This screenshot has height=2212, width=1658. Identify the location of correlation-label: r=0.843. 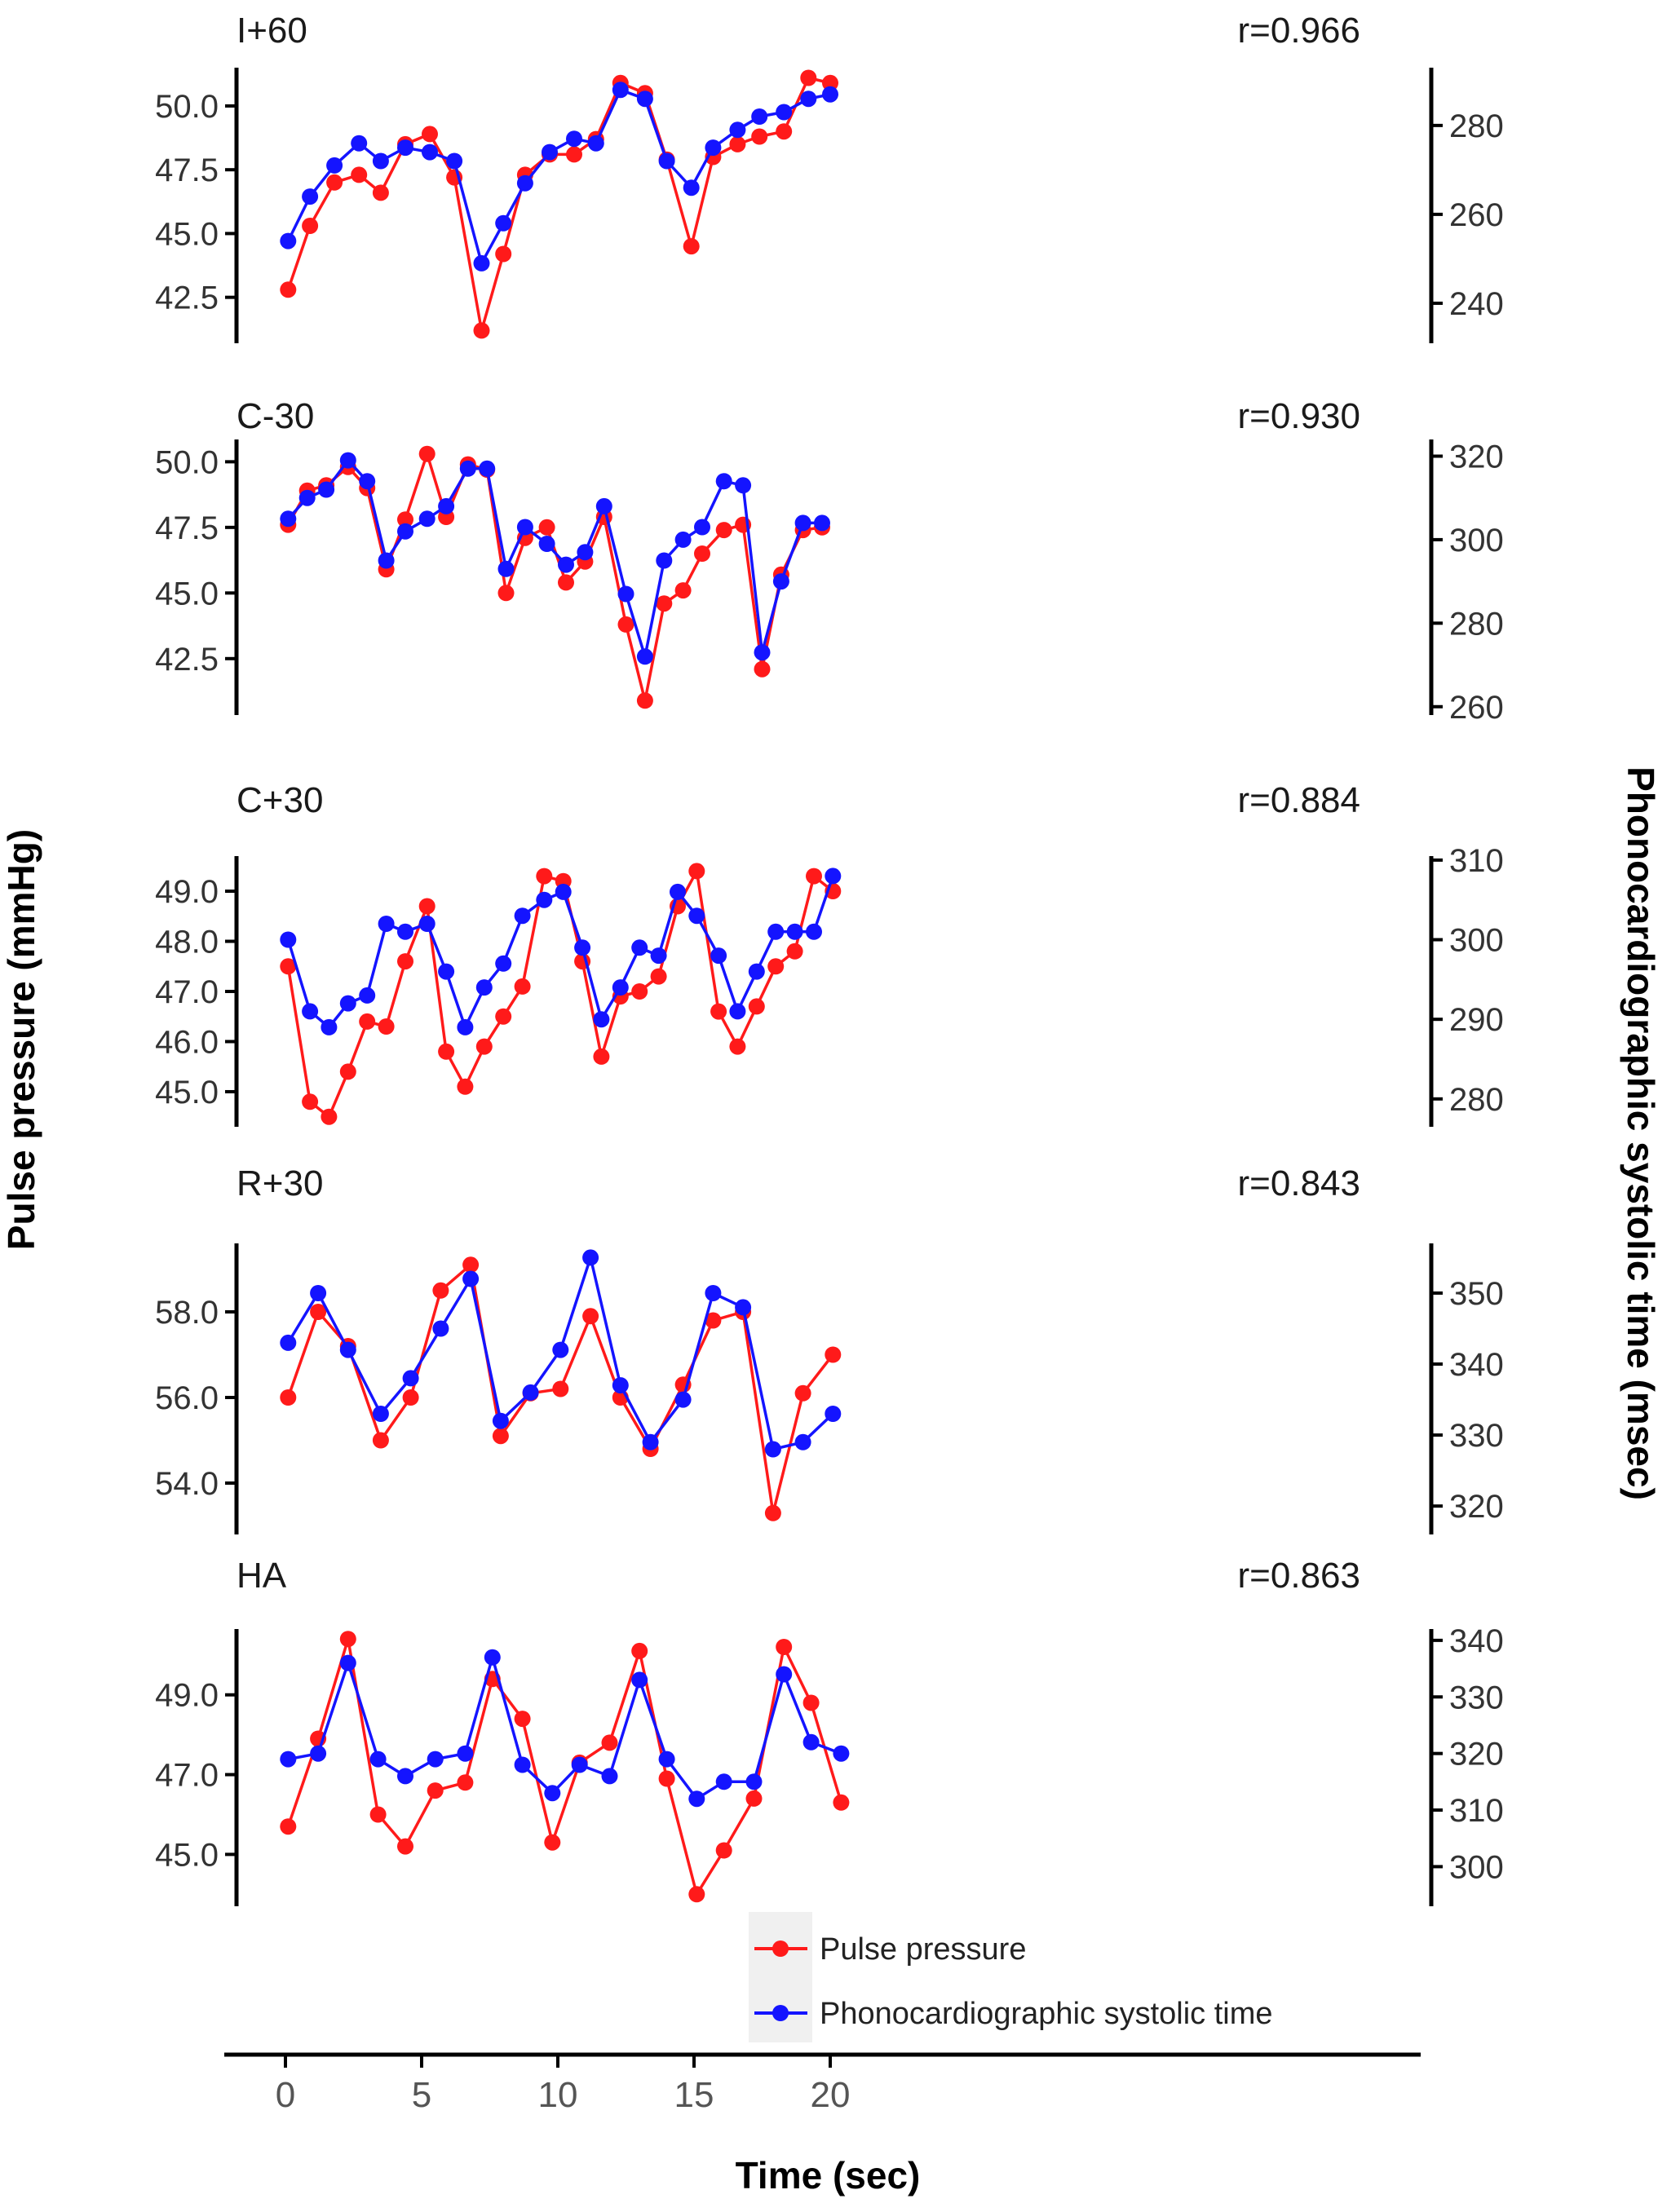
(1299, 1183).